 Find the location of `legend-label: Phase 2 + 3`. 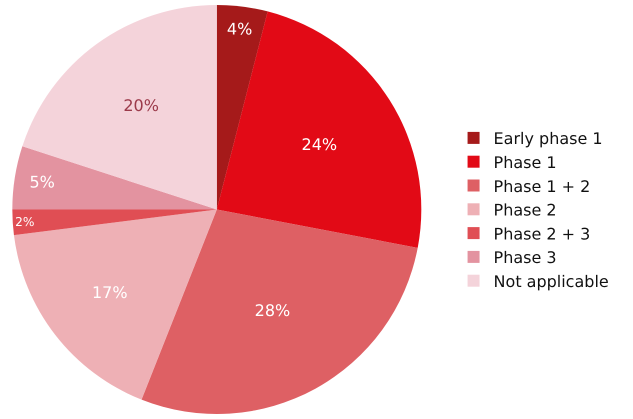

legend-label: Phase 2 + 3 is located at coordinates (542, 234).